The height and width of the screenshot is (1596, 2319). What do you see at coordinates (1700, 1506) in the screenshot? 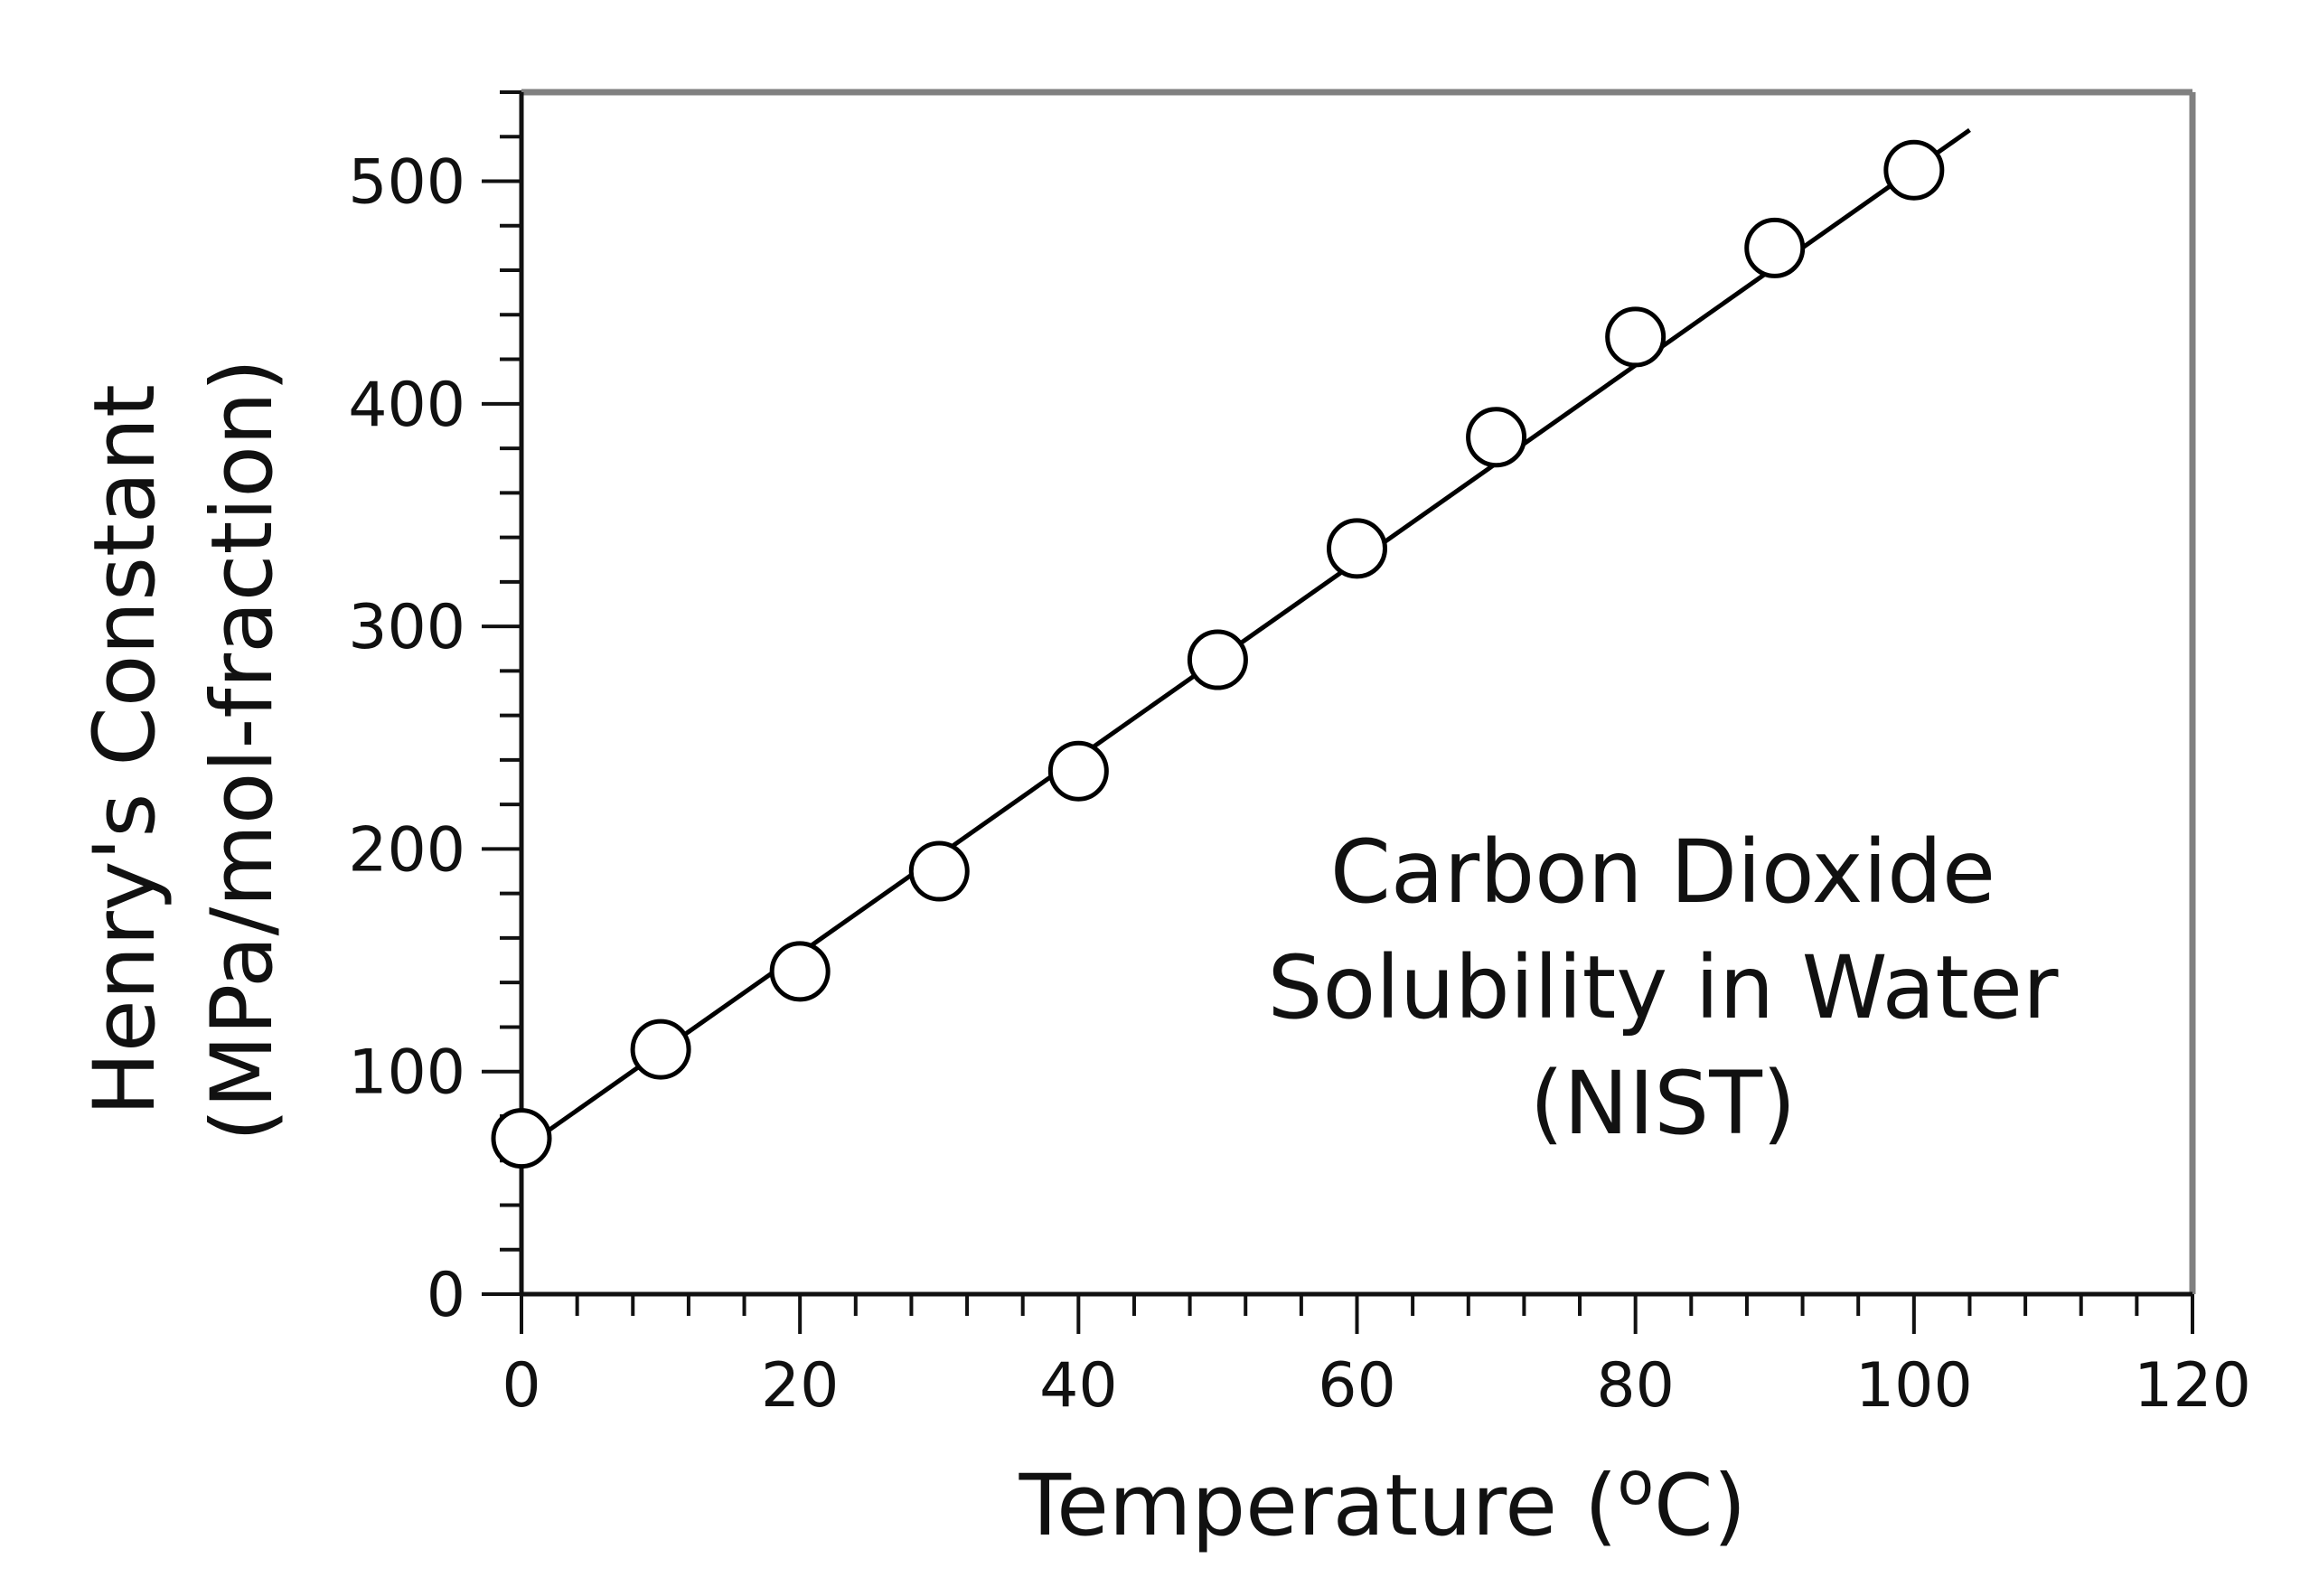
I see `x-axis-label-suffix: C)` at bounding box center [1700, 1506].